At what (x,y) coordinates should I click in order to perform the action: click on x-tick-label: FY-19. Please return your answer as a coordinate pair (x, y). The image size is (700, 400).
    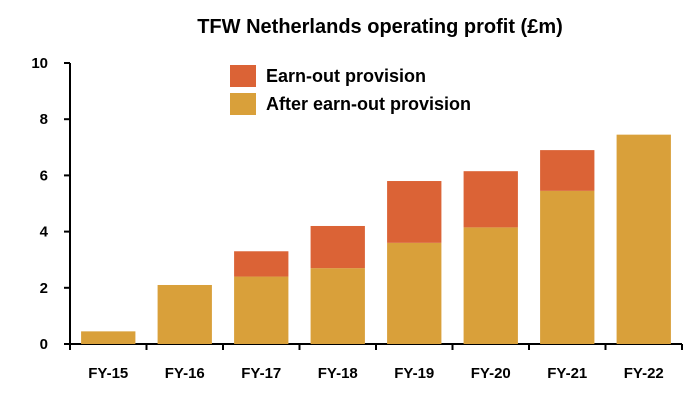
    Looking at the image, I should click on (414, 373).